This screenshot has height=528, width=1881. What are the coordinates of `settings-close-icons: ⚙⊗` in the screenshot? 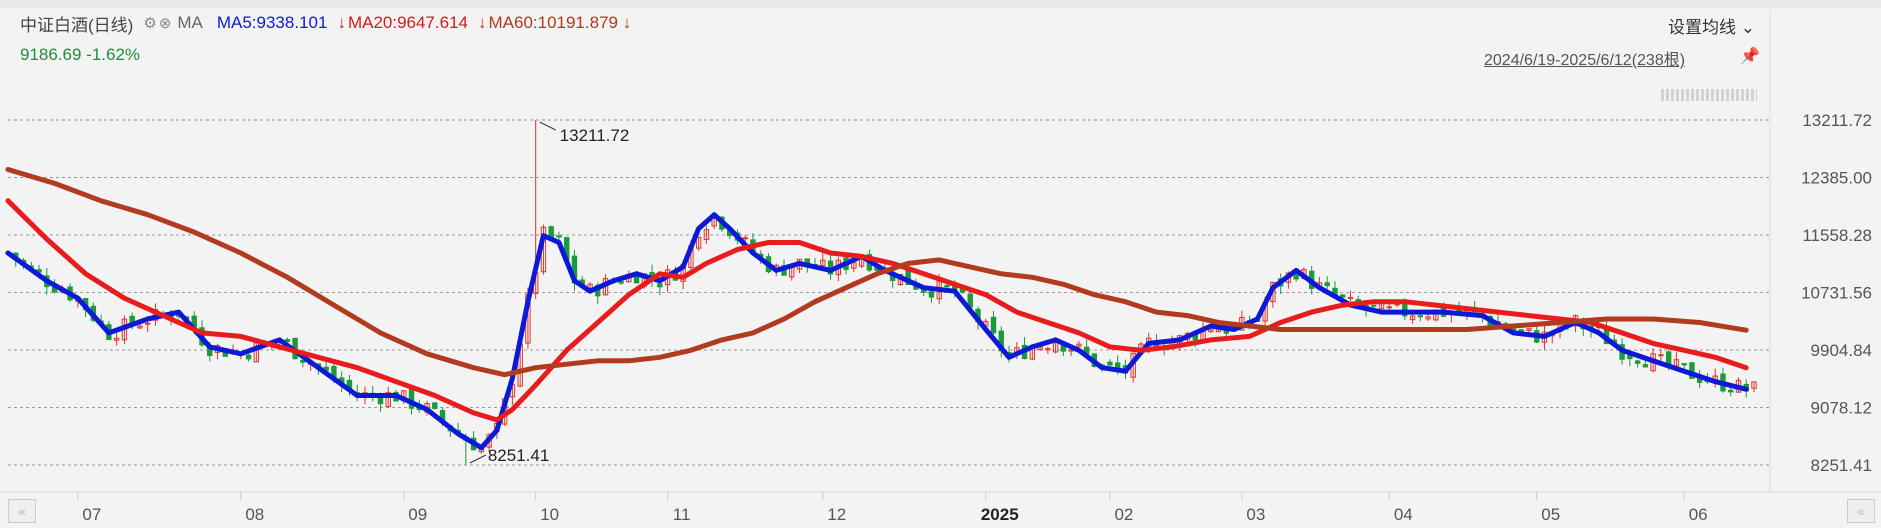 It's located at (158, 23).